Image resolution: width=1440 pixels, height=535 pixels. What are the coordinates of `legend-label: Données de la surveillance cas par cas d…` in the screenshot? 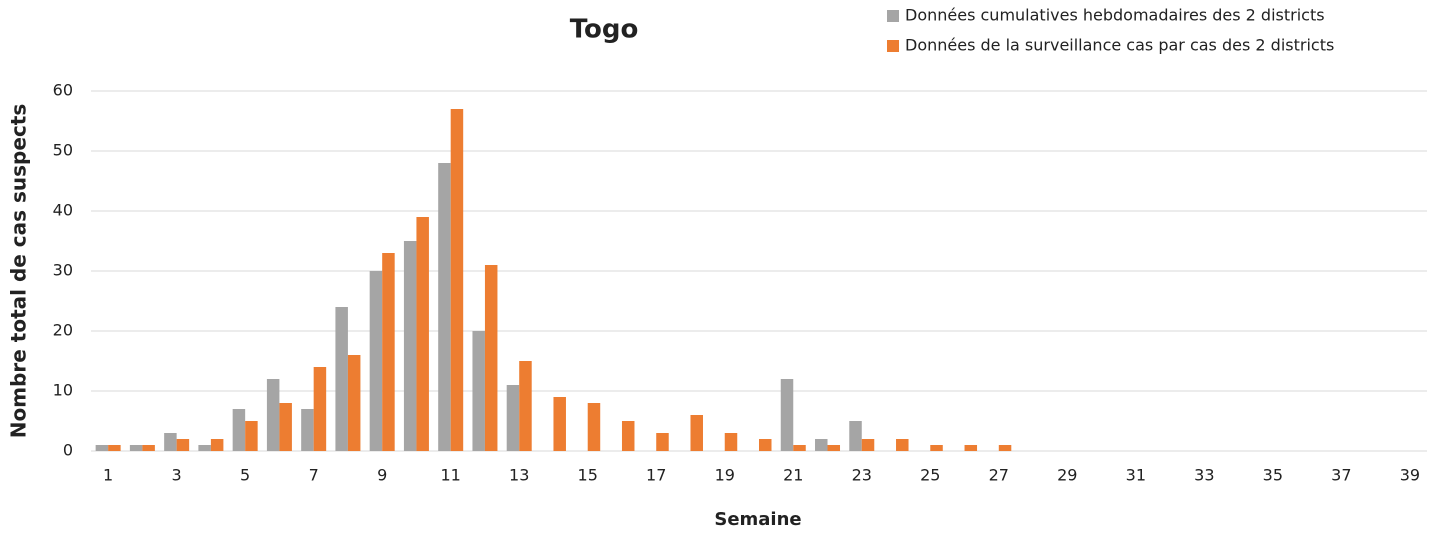 It's located at (1119, 45).